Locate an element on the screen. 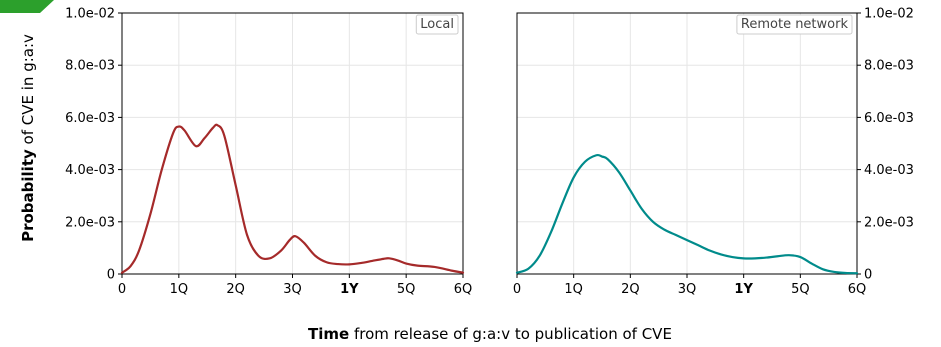 The height and width of the screenshot is (347, 941). corner-badge is located at coordinates (27, 6).